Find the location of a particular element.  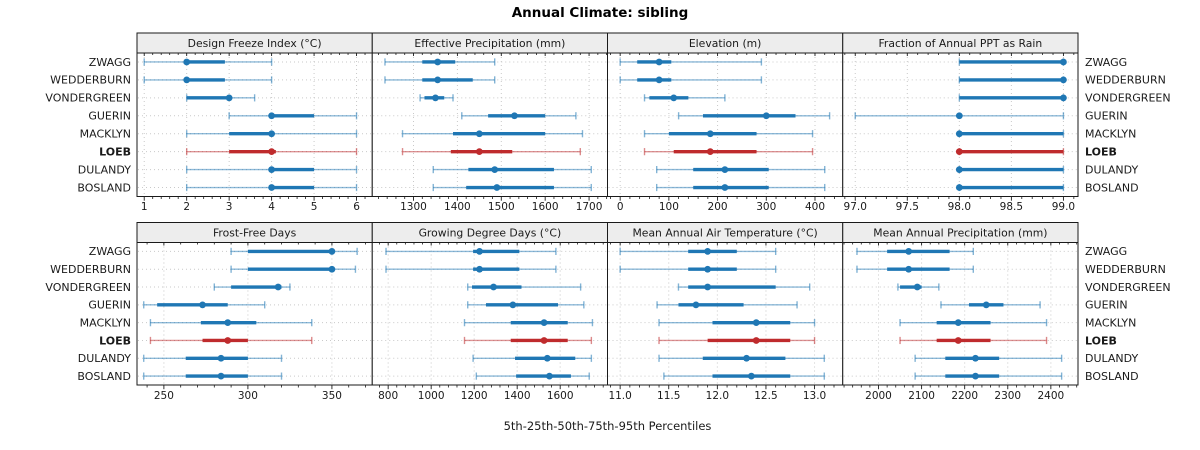

site-label-left: LOEB is located at coordinates (115, 151).